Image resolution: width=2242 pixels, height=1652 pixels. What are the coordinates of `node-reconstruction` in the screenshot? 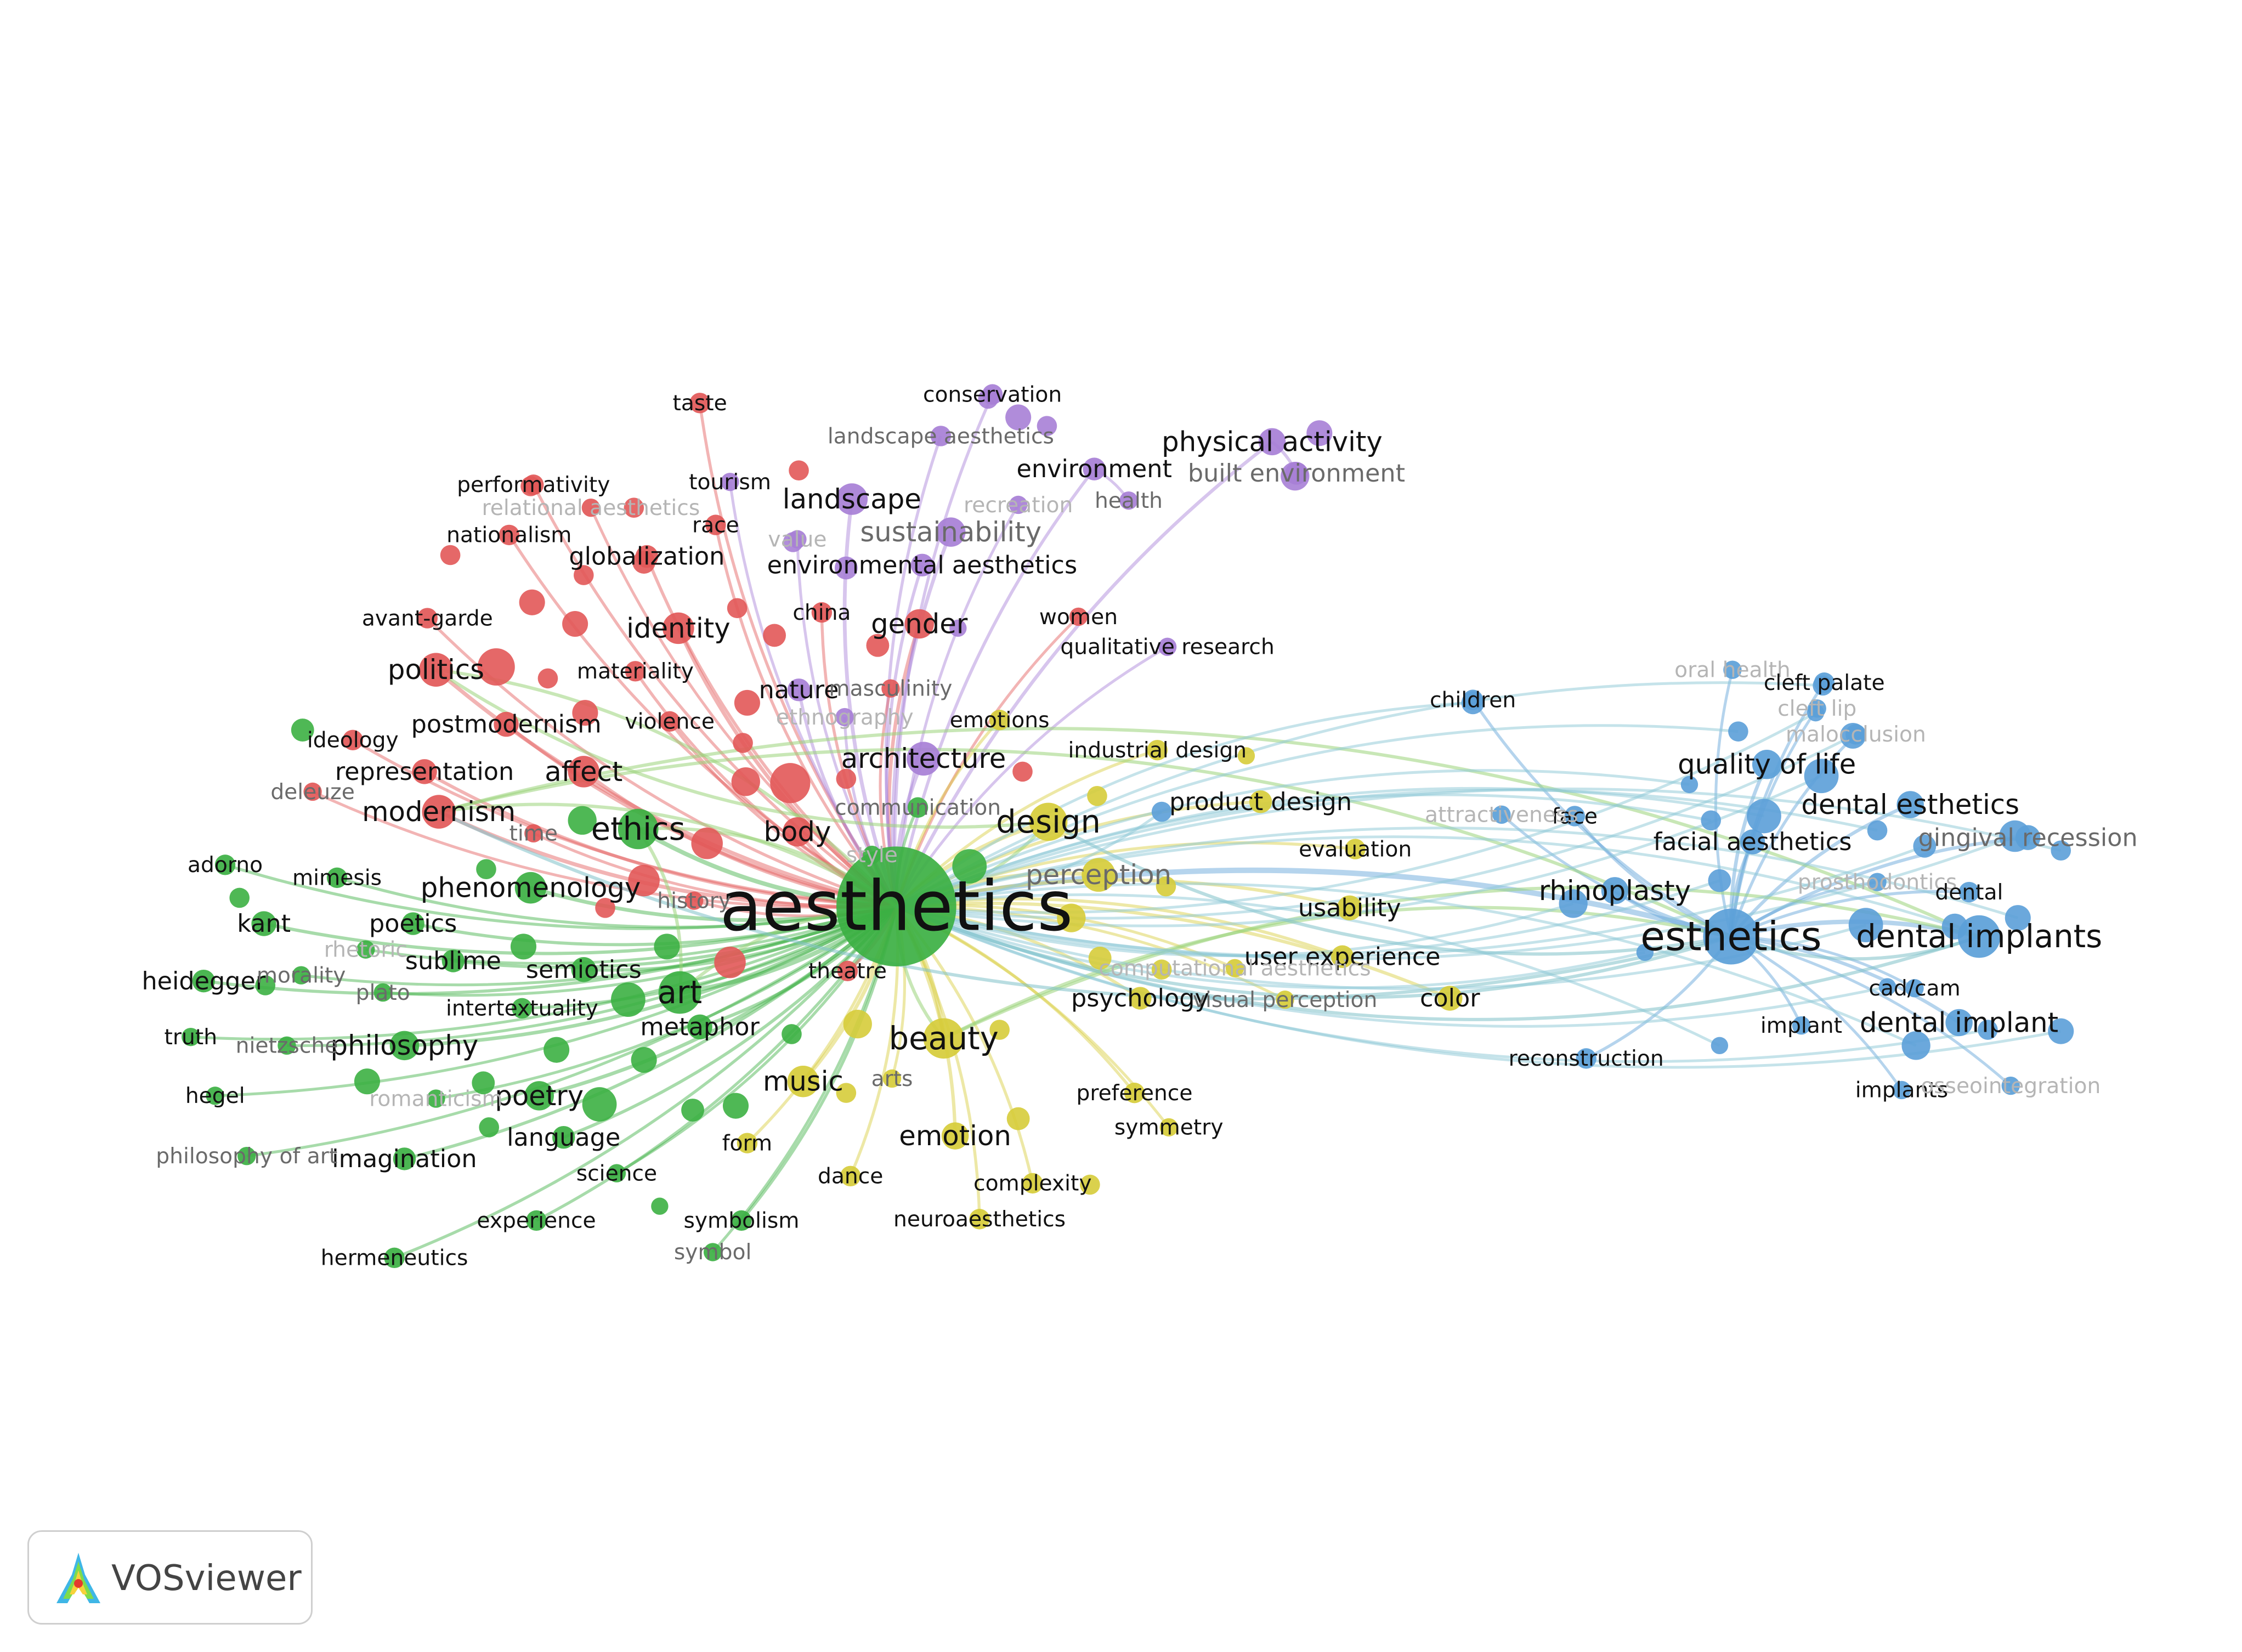 It's located at (1586, 1058).